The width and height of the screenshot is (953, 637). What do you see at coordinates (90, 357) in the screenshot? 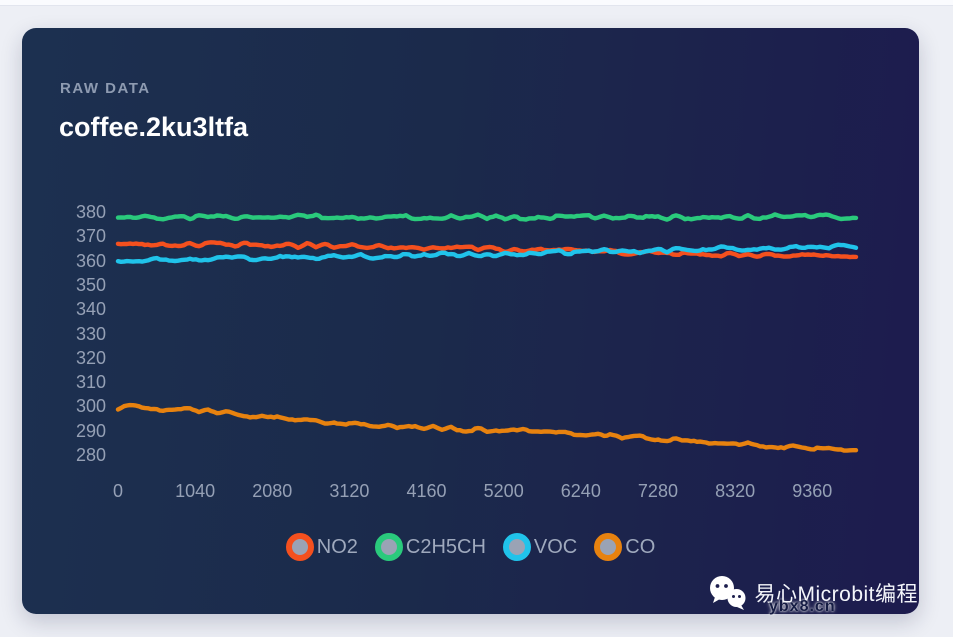
I see `y-axis-tick-label: 320` at bounding box center [90, 357].